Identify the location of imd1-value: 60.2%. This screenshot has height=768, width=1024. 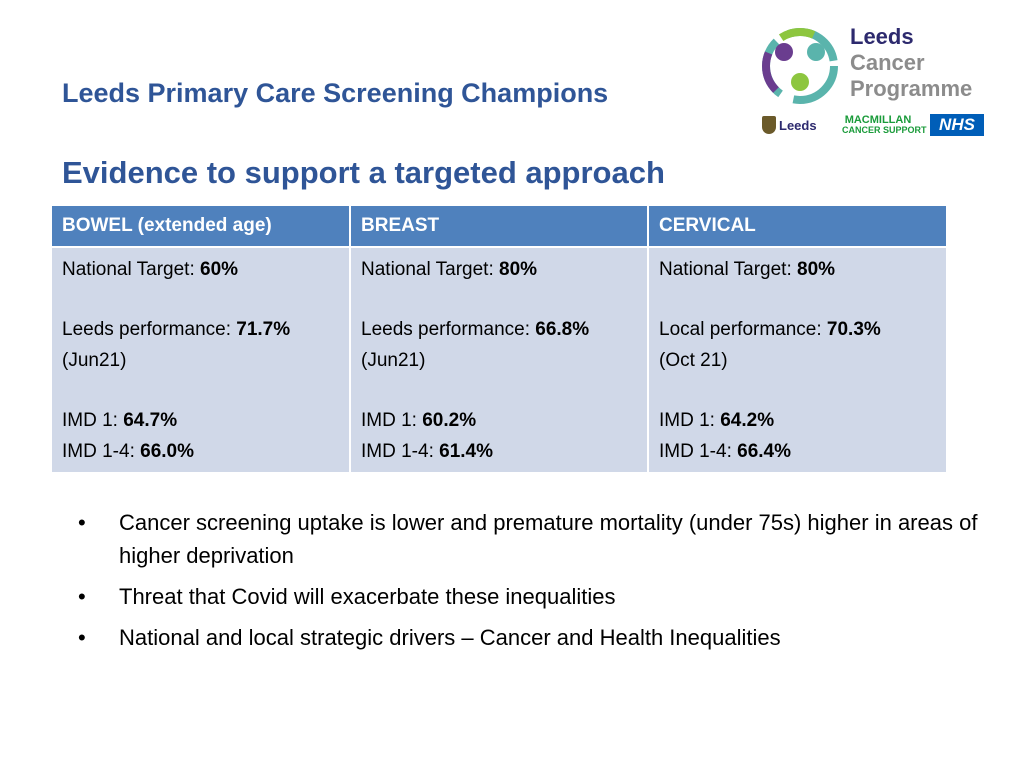
(449, 420).